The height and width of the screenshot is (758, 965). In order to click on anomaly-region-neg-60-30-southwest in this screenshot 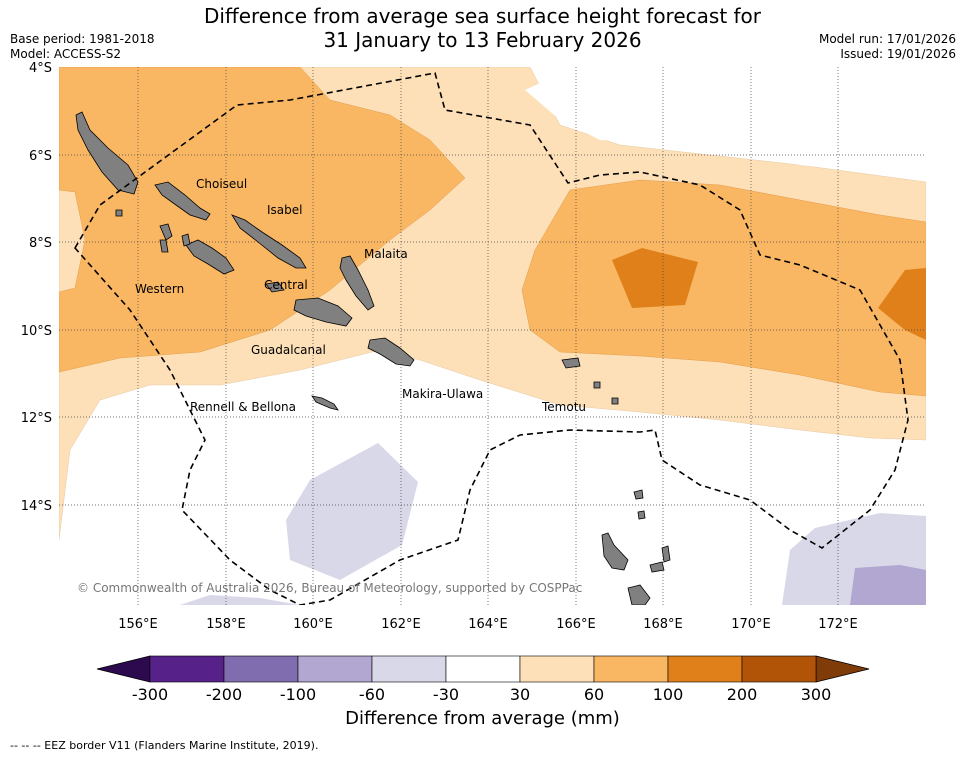, I will do `click(240, 600)`.